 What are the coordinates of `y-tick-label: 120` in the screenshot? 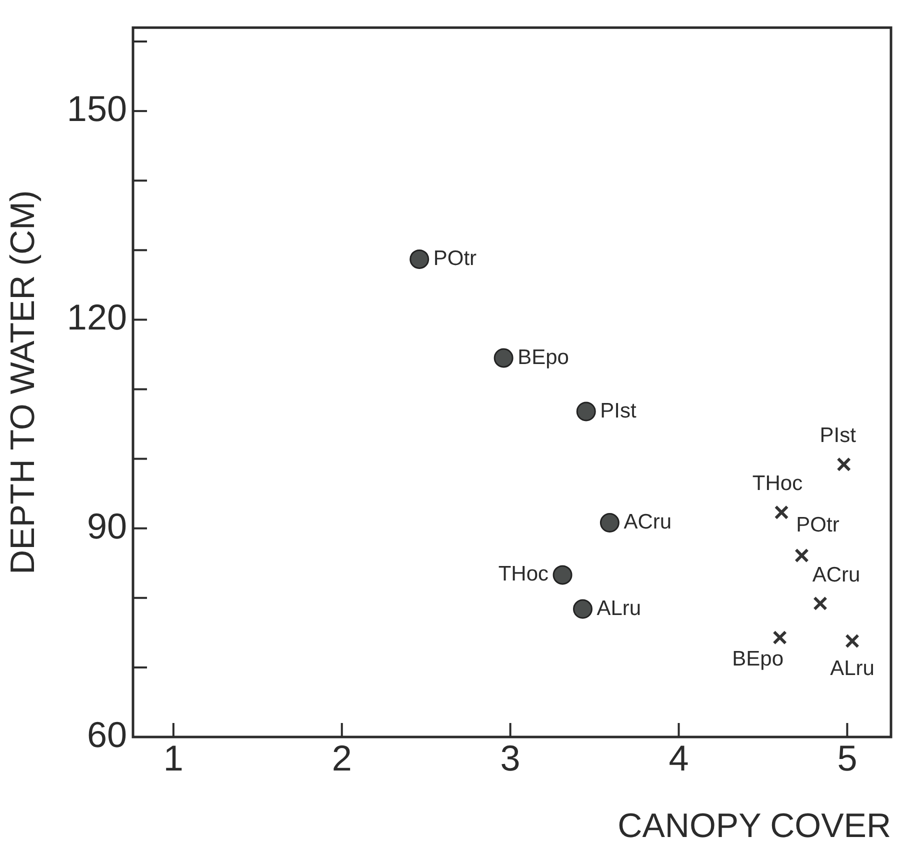 It's located at (96, 317).